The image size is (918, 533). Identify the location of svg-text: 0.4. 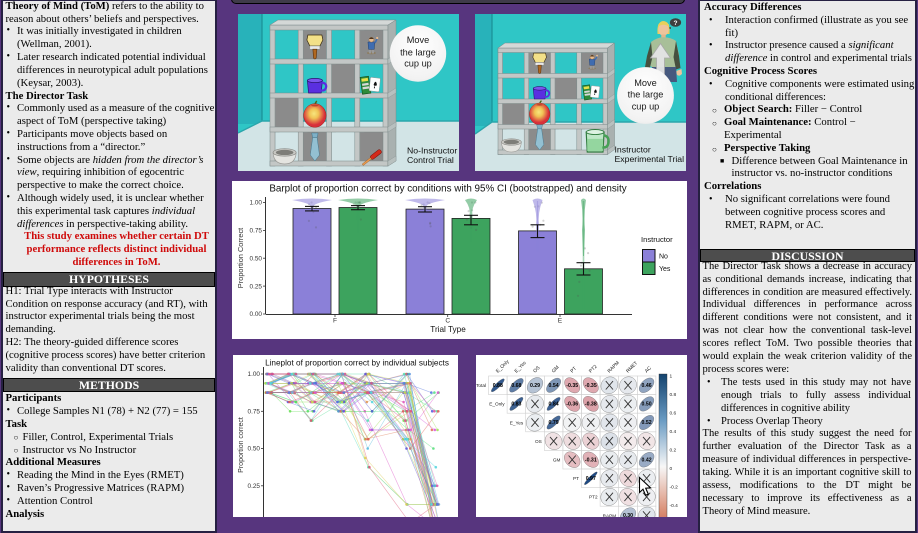
(673, 432).